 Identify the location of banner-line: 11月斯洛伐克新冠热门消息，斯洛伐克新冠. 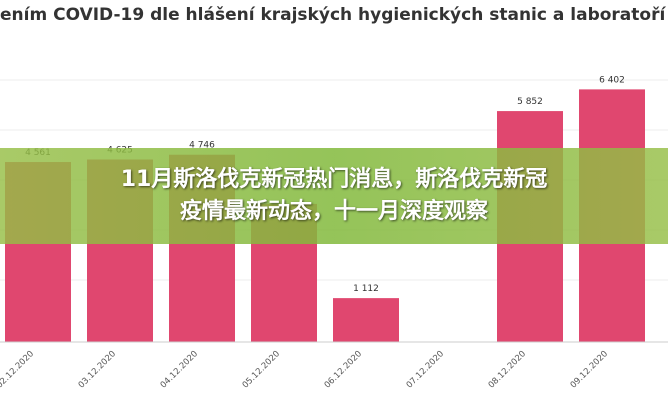
(334, 179).